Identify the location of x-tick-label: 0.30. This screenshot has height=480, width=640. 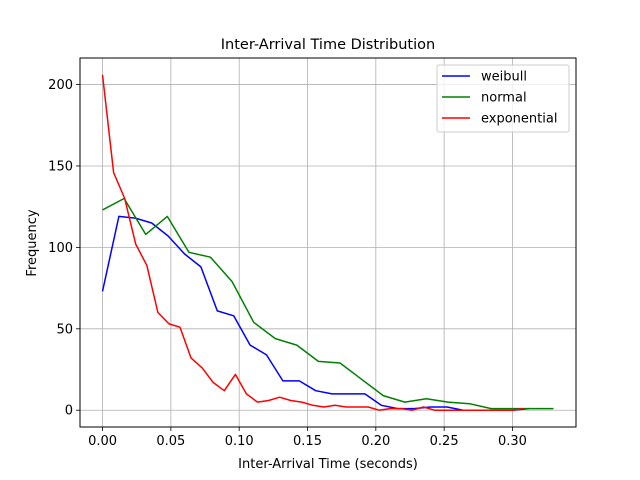
(512, 441).